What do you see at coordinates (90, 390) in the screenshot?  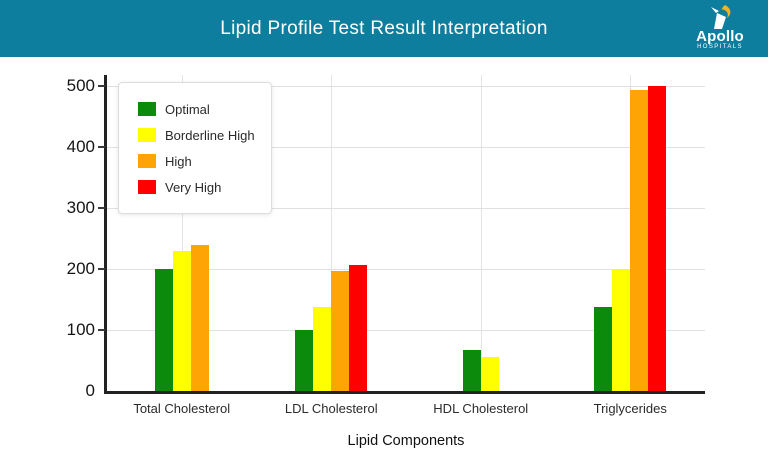 I see `y-axis-label: 0` at bounding box center [90, 390].